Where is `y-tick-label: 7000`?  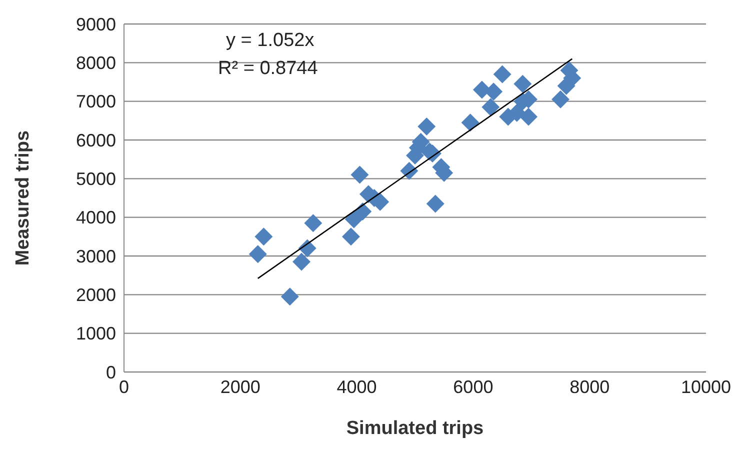 y-tick-label: 7000 is located at coordinates (96, 102).